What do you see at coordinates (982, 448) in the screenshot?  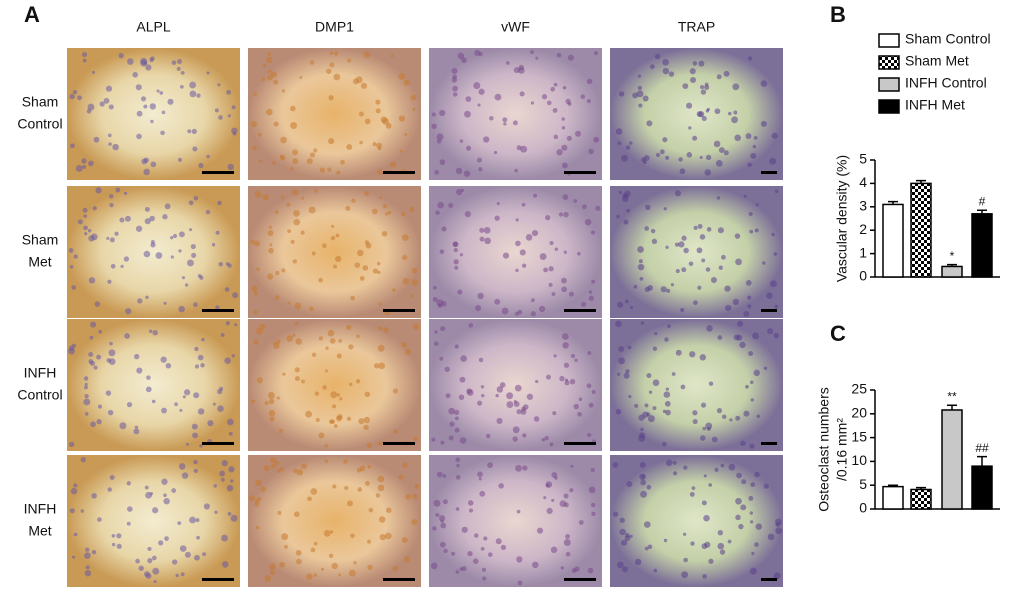 I see `annotation: ##` at bounding box center [982, 448].